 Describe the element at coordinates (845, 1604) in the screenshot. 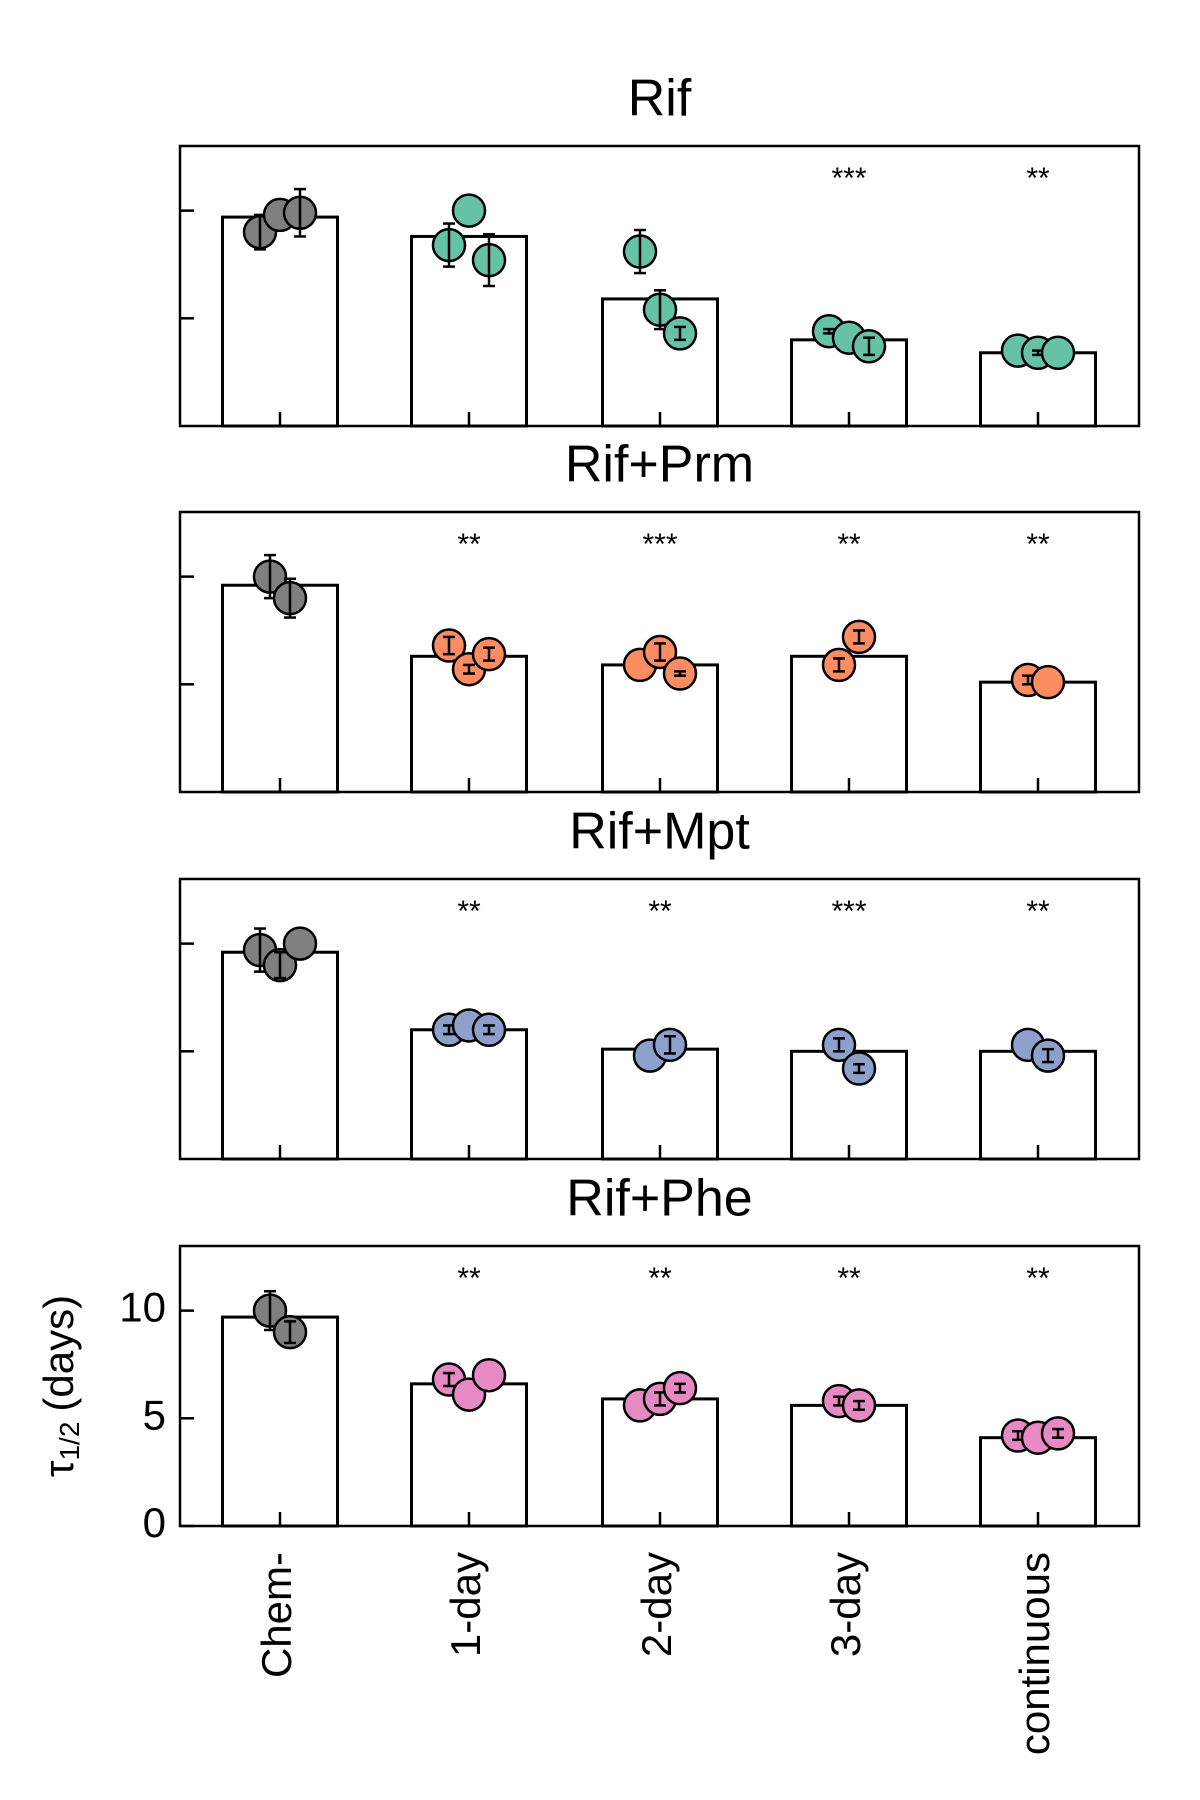

I see `x-tick-label: 3-day` at that location.